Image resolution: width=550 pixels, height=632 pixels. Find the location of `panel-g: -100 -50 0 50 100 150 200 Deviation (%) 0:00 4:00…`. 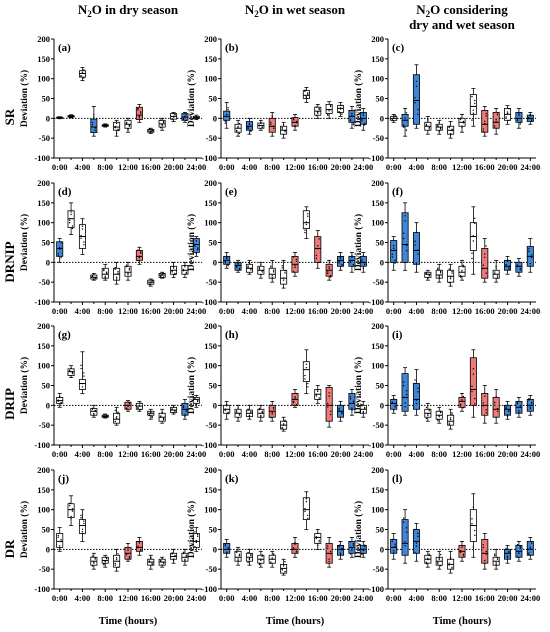

panel-g: -100 -50 0 50 100 150 200 Deviation (%) 0:00 4:00… is located at coordinates (112, 390).